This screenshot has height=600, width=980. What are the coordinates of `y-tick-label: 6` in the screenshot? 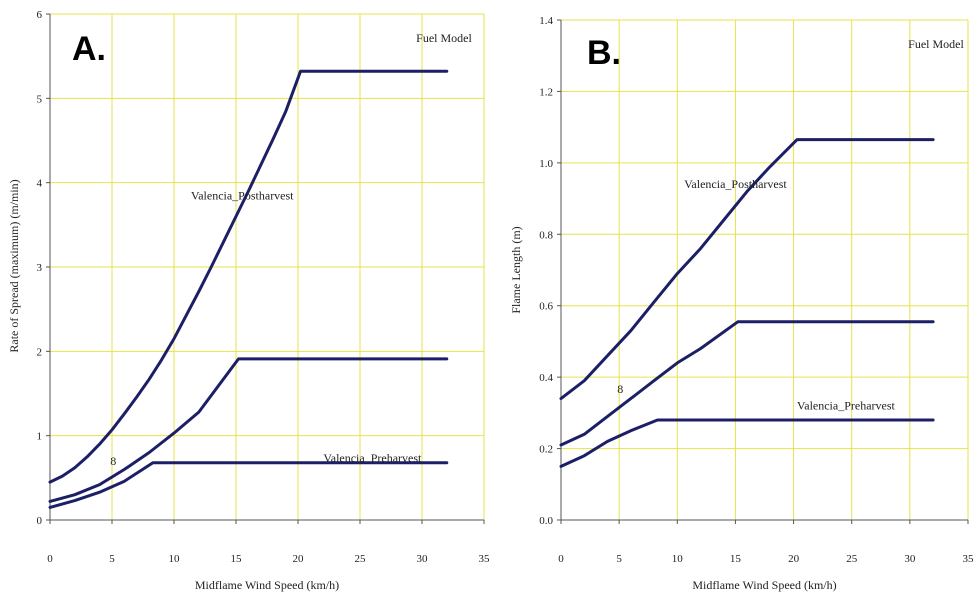 It's located at (40, 15).